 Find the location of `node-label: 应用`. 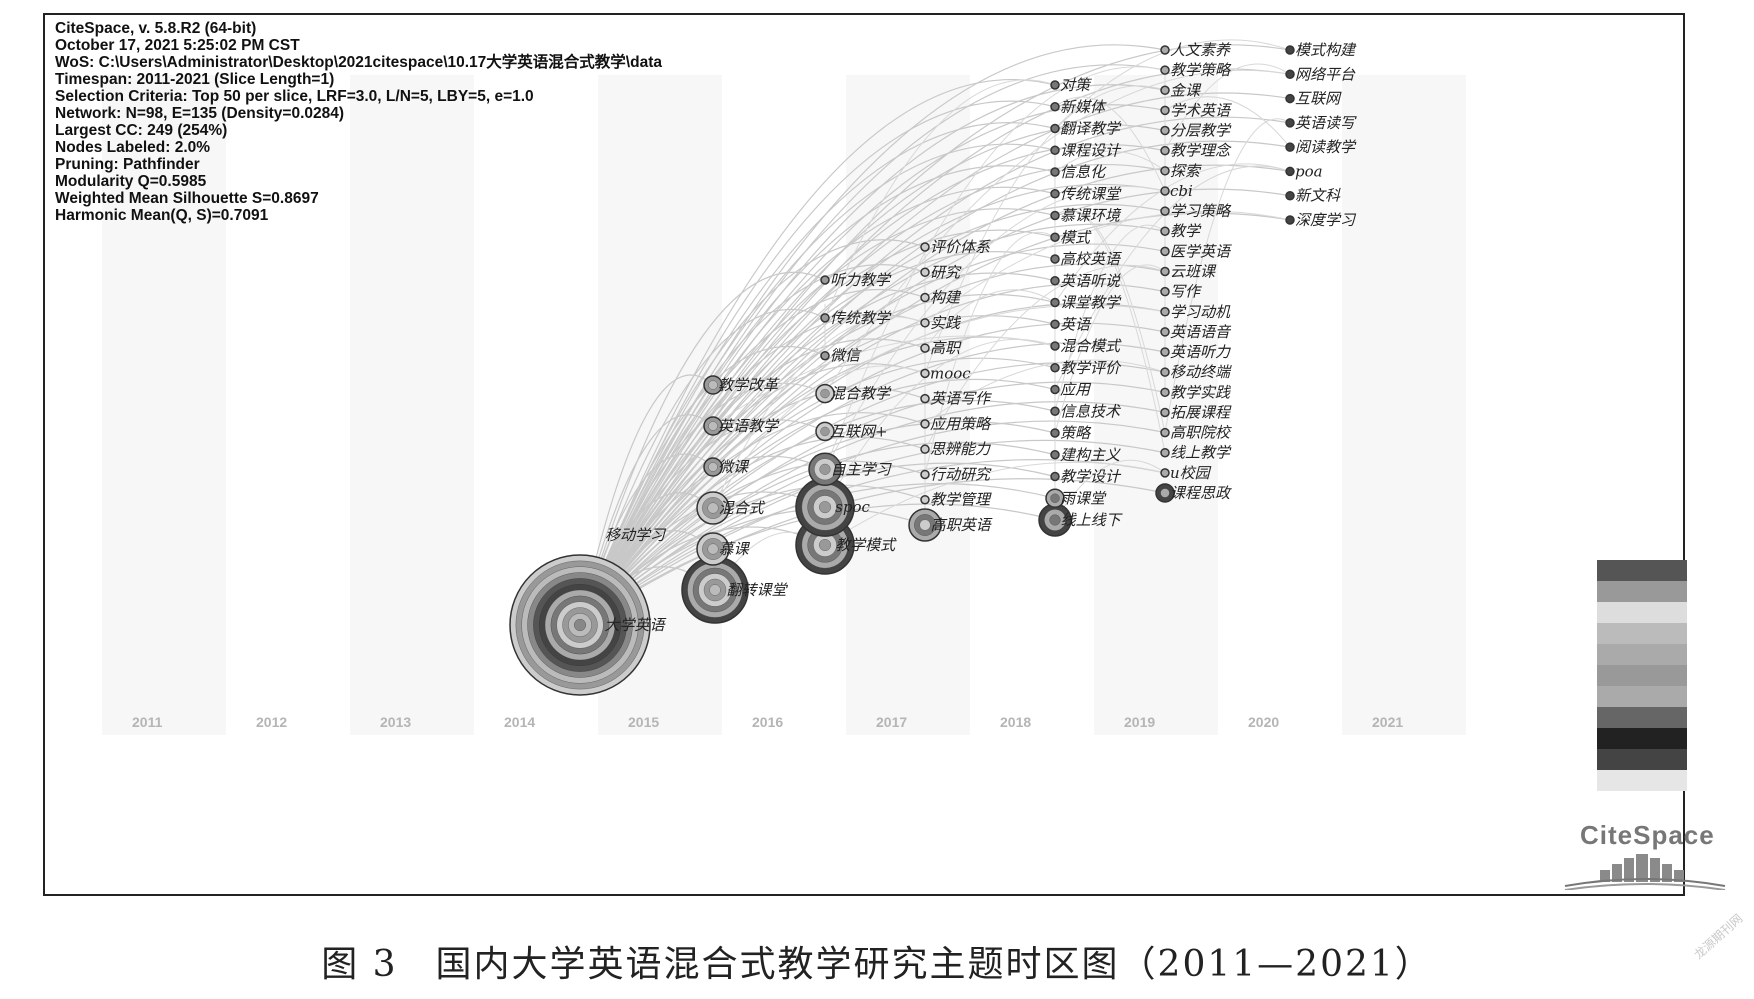

node-label: 应用 is located at coordinates (1076, 390).